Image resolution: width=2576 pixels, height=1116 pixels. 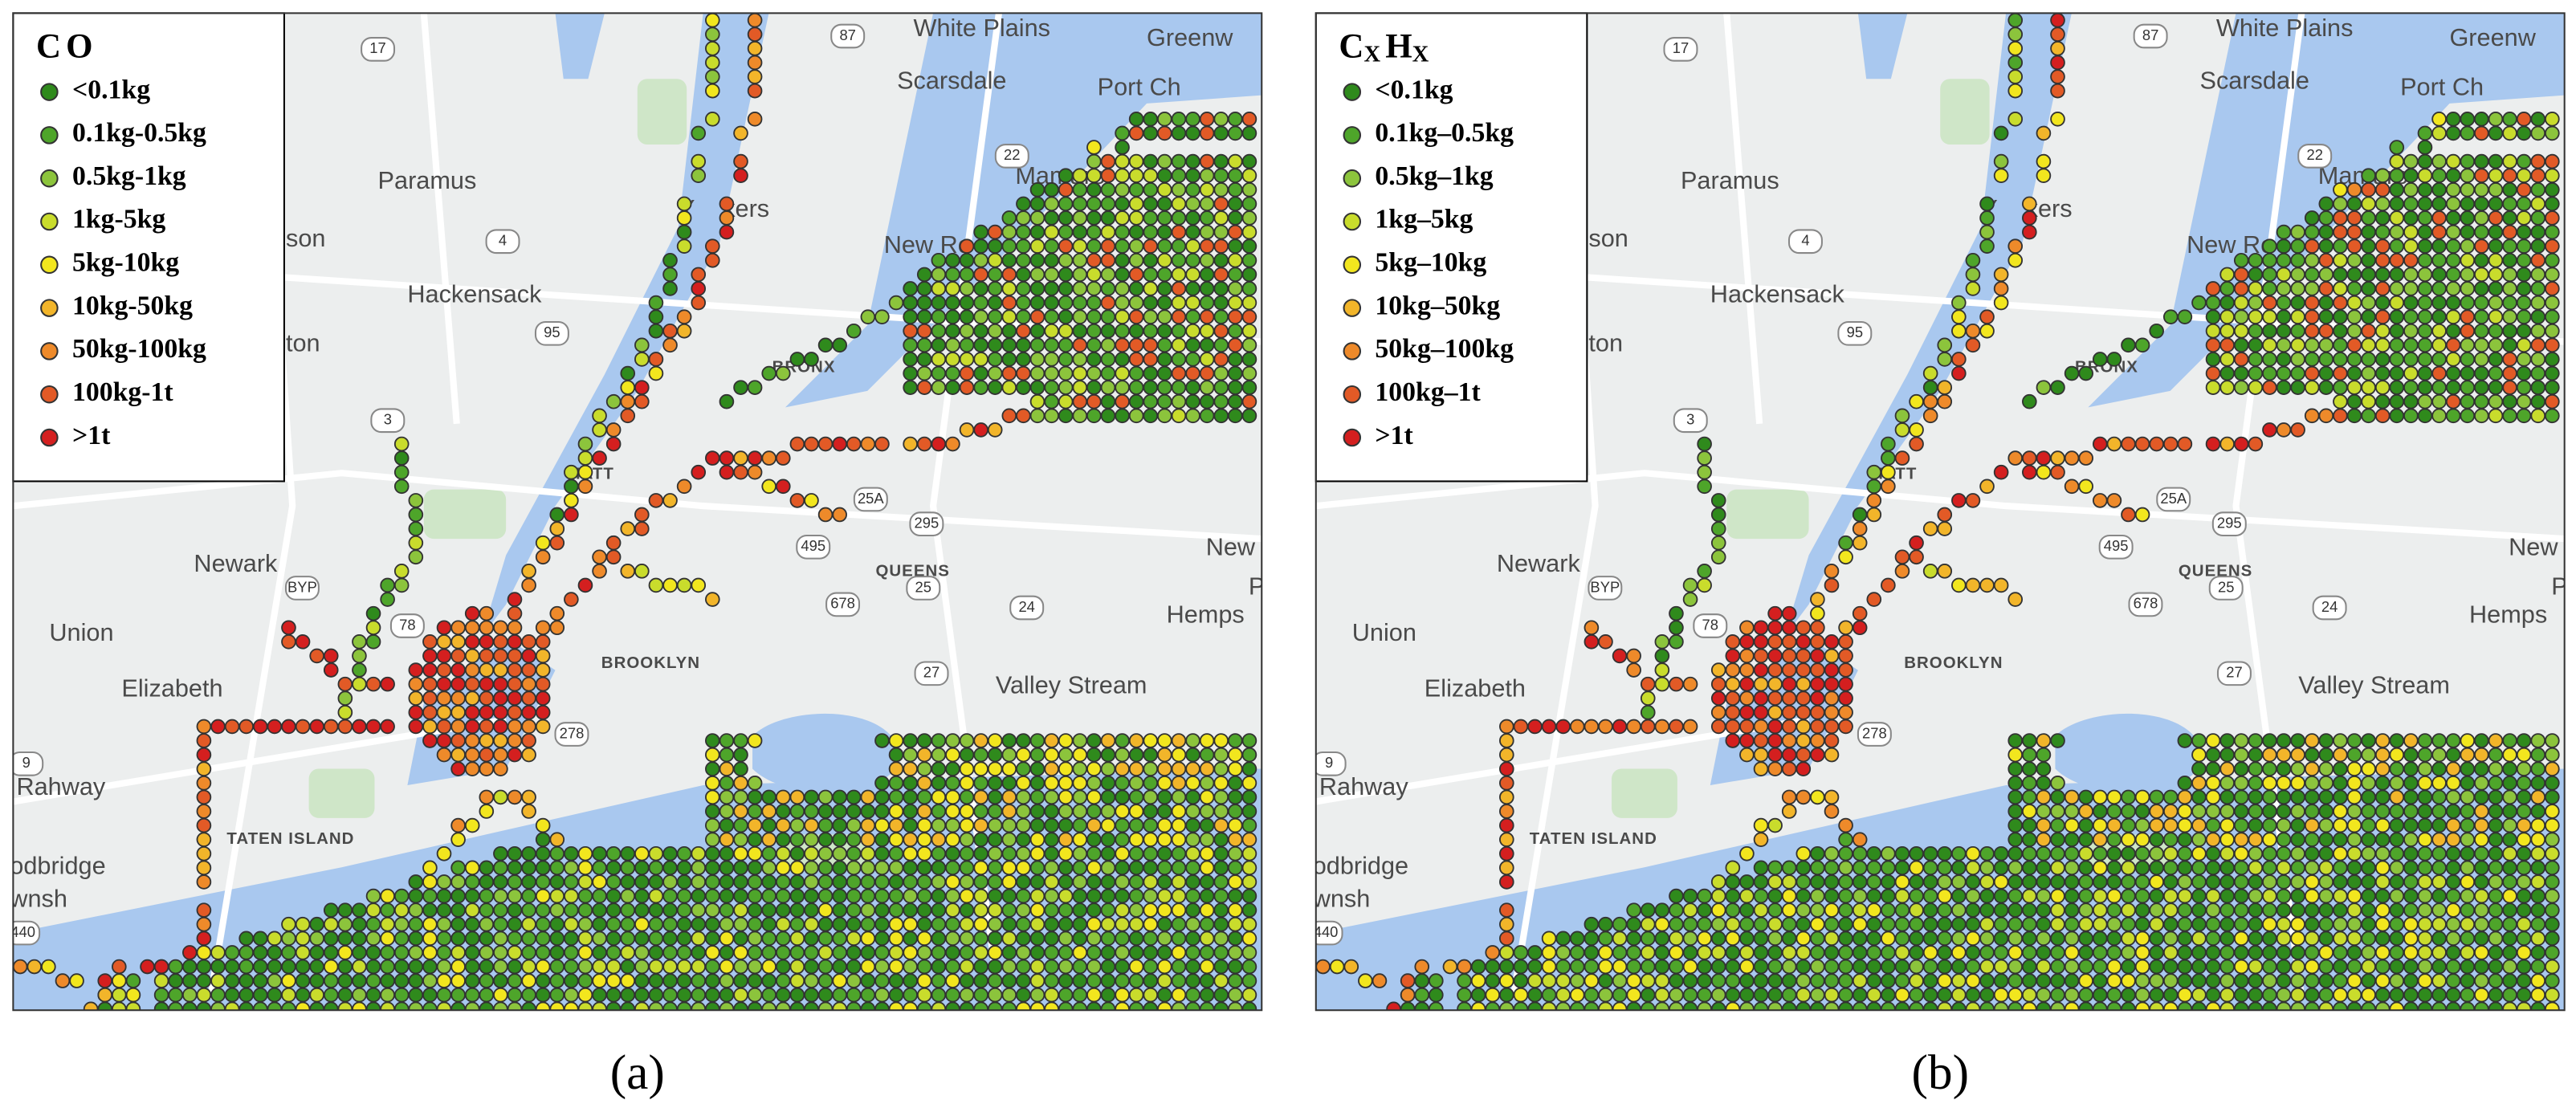 What do you see at coordinates (1680, 49) in the screenshot?
I see `route-shield` at bounding box center [1680, 49].